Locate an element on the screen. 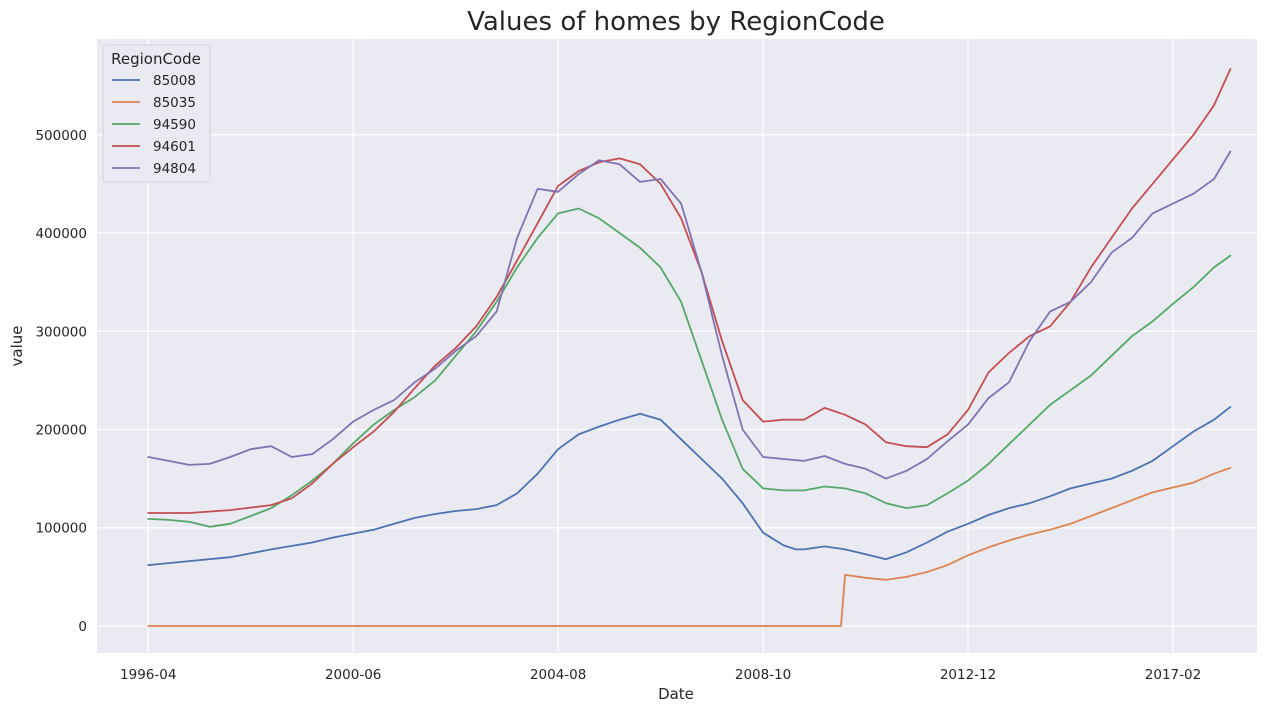 This screenshot has width=1267, height=712. x-tick-label: 2017-02 is located at coordinates (1173, 675).